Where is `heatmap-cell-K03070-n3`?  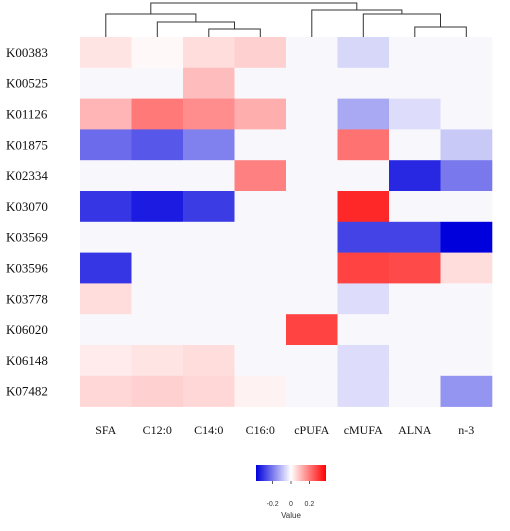 heatmap-cell-K03070-n3 is located at coordinates (466, 207).